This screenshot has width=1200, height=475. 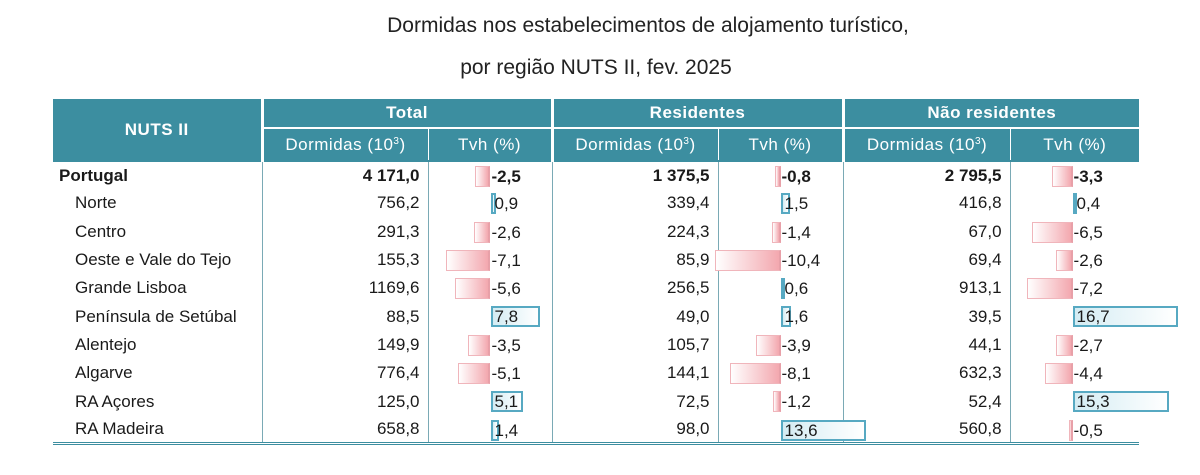 What do you see at coordinates (344, 174) in the screenshot?
I see `dormidas-value: 4 171,0` at bounding box center [344, 174].